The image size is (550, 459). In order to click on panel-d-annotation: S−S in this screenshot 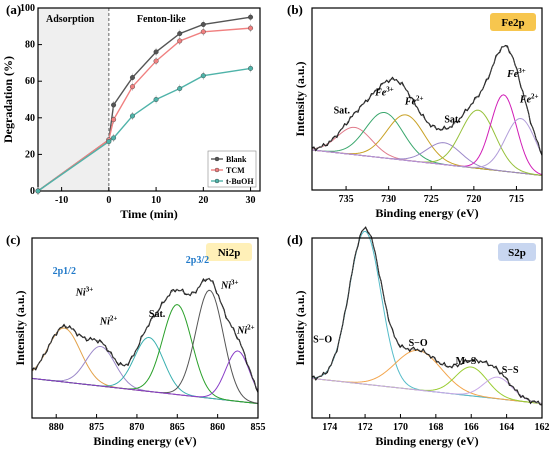, I will do `click(510, 370)`.